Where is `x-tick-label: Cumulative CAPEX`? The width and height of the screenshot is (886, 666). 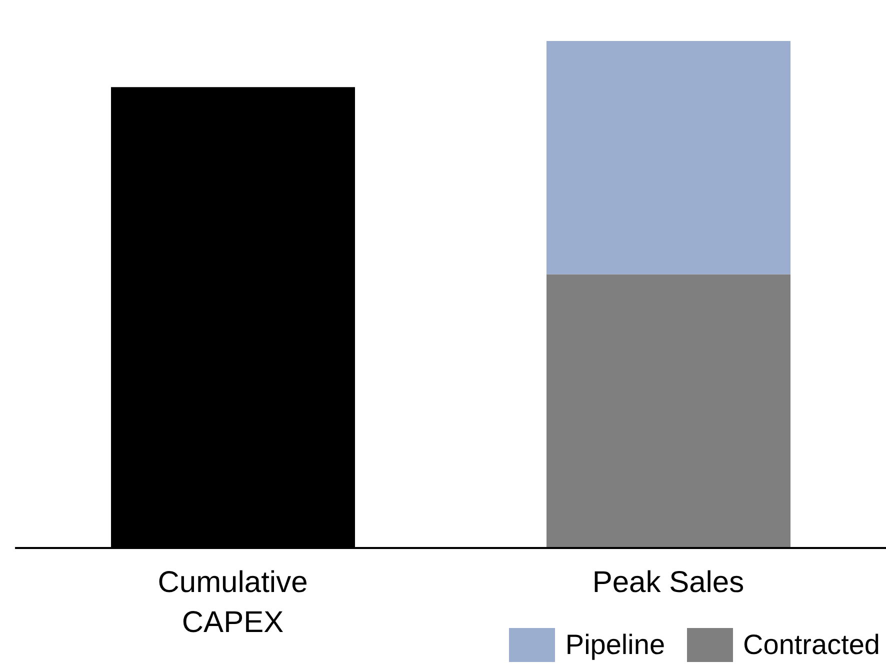
x-tick-label: Cumulative CAPEX is located at coordinates (233, 602).